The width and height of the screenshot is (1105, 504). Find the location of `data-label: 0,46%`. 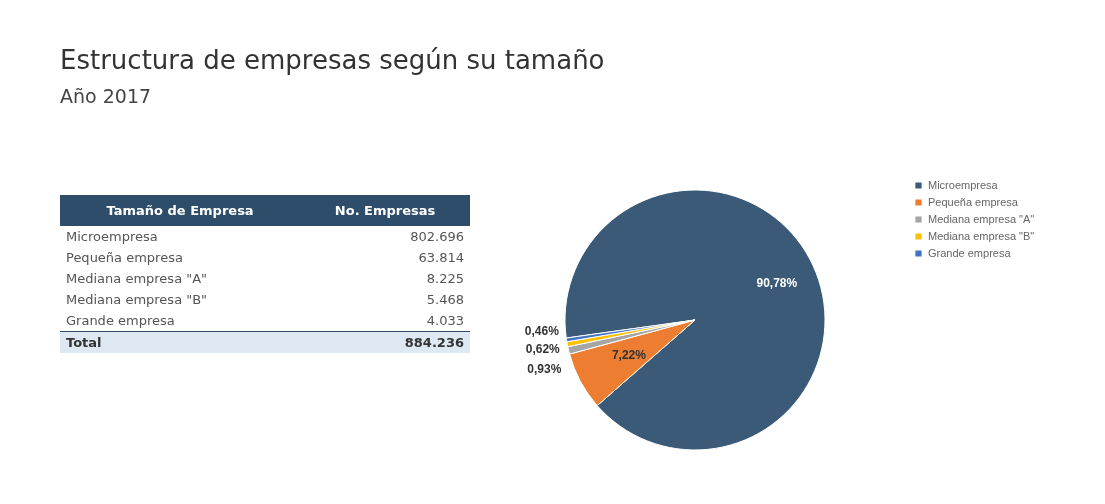

data-label: 0,46% is located at coordinates (542, 330).